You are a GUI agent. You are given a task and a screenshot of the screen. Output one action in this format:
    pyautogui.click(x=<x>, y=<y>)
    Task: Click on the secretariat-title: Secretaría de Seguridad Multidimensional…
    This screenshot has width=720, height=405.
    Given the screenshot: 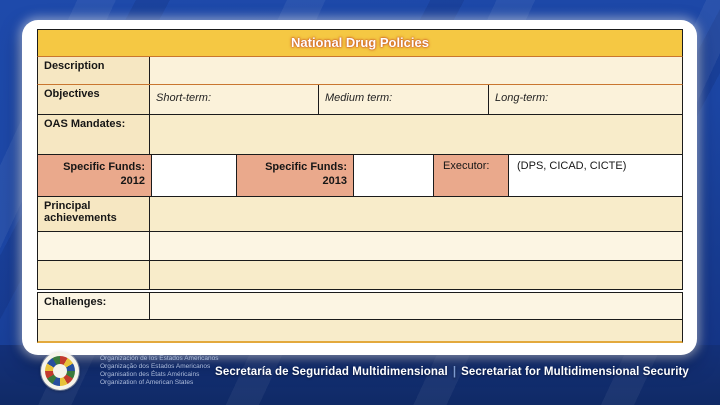 What is the action you would take?
    pyautogui.click(x=452, y=372)
    